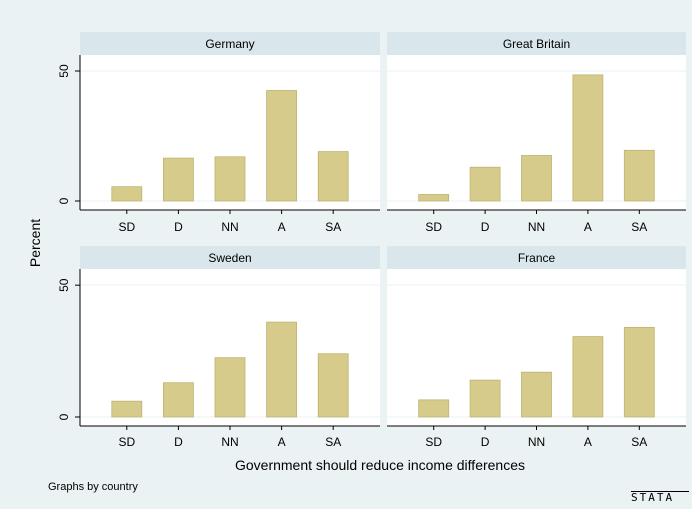 The width and height of the screenshot is (692, 514). I want to click on stata-logo-text: STATA, so click(660, 497).